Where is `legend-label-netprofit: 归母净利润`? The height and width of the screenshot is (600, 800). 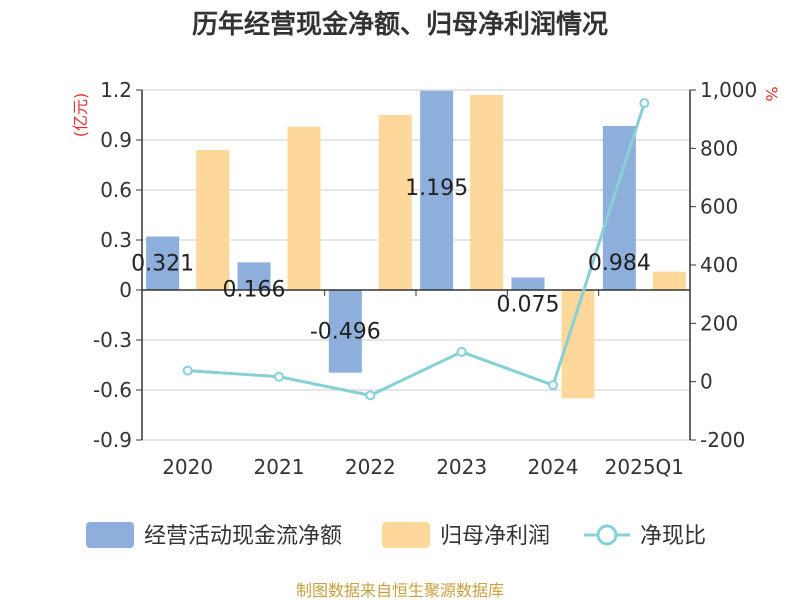
legend-label-netprofit: 归母净利润 is located at coordinates (495, 536).